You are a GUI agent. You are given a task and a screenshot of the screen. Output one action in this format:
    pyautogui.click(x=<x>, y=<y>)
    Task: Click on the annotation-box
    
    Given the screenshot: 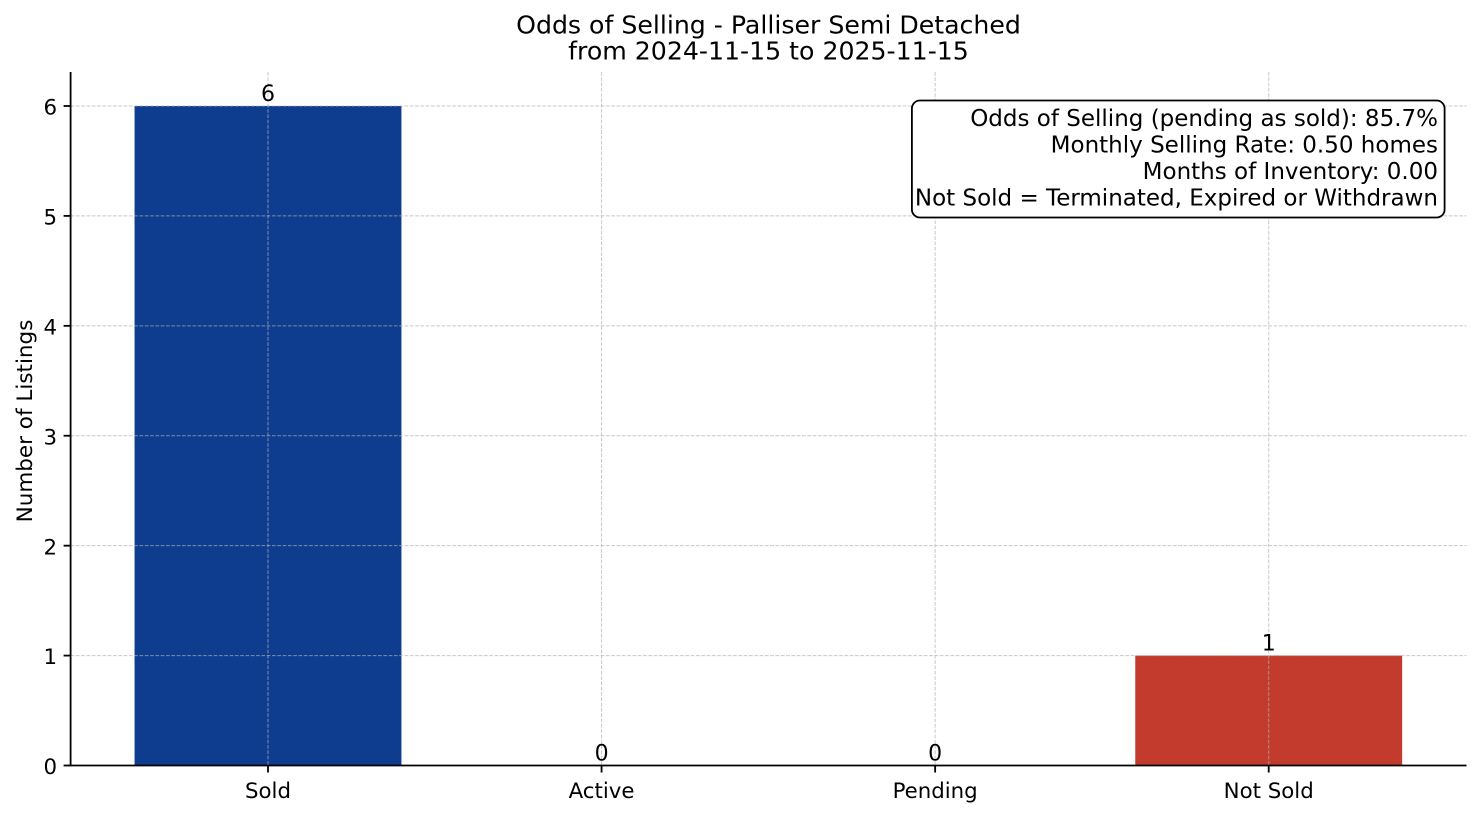 What is the action you would take?
    pyautogui.click(x=1178, y=159)
    